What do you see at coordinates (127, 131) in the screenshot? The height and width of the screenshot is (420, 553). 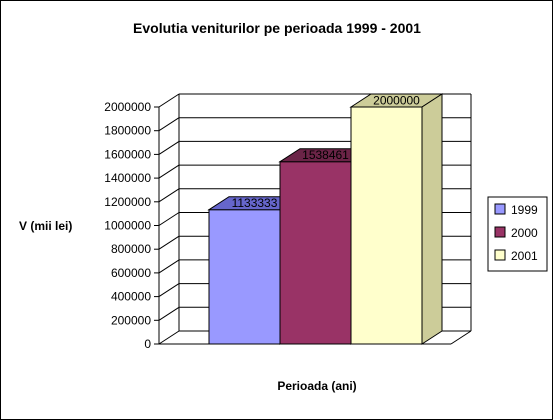 I see `y-tick-label: 1800000` at bounding box center [127, 131].